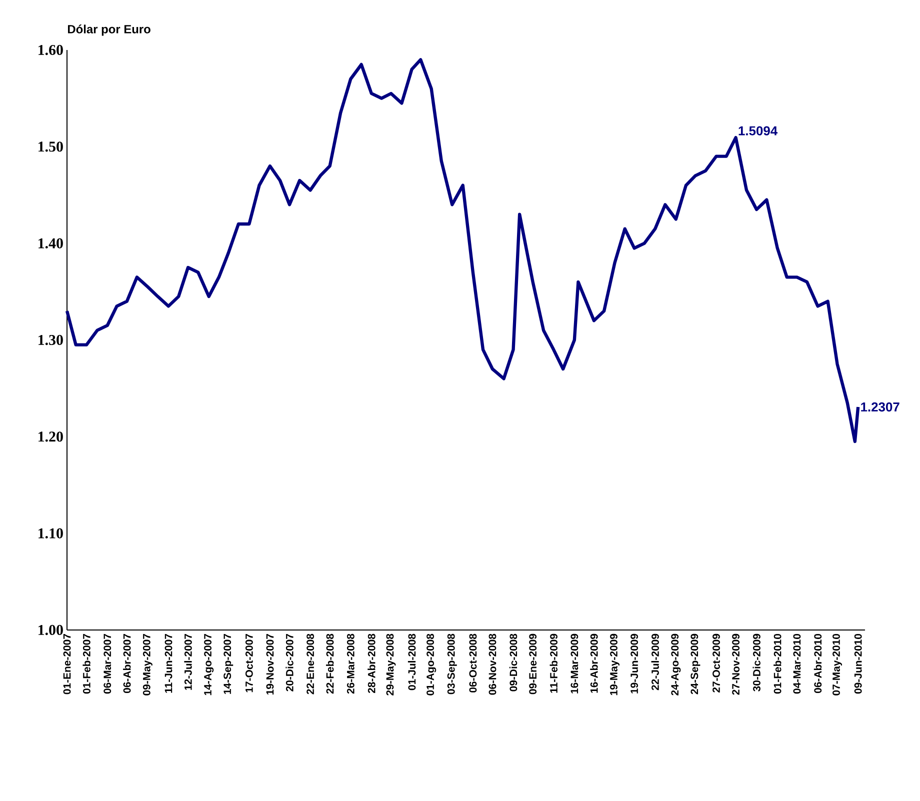  Describe the element at coordinates (188, 662) in the screenshot. I see `x-tick-label: 12-Jul-2007` at that location.